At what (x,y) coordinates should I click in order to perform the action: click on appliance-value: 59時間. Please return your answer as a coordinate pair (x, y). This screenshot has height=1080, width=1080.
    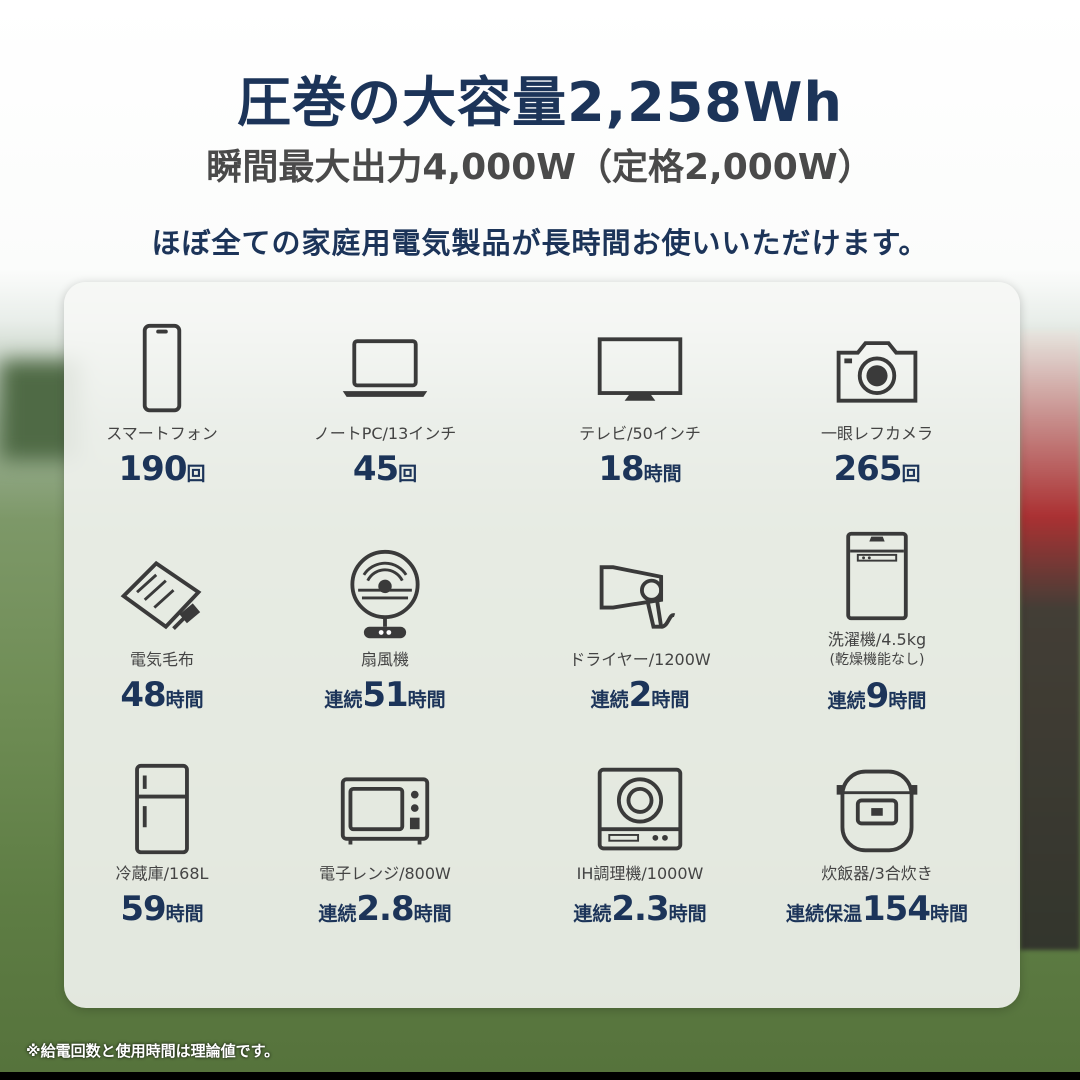
    Looking at the image, I should click on (162, 909).